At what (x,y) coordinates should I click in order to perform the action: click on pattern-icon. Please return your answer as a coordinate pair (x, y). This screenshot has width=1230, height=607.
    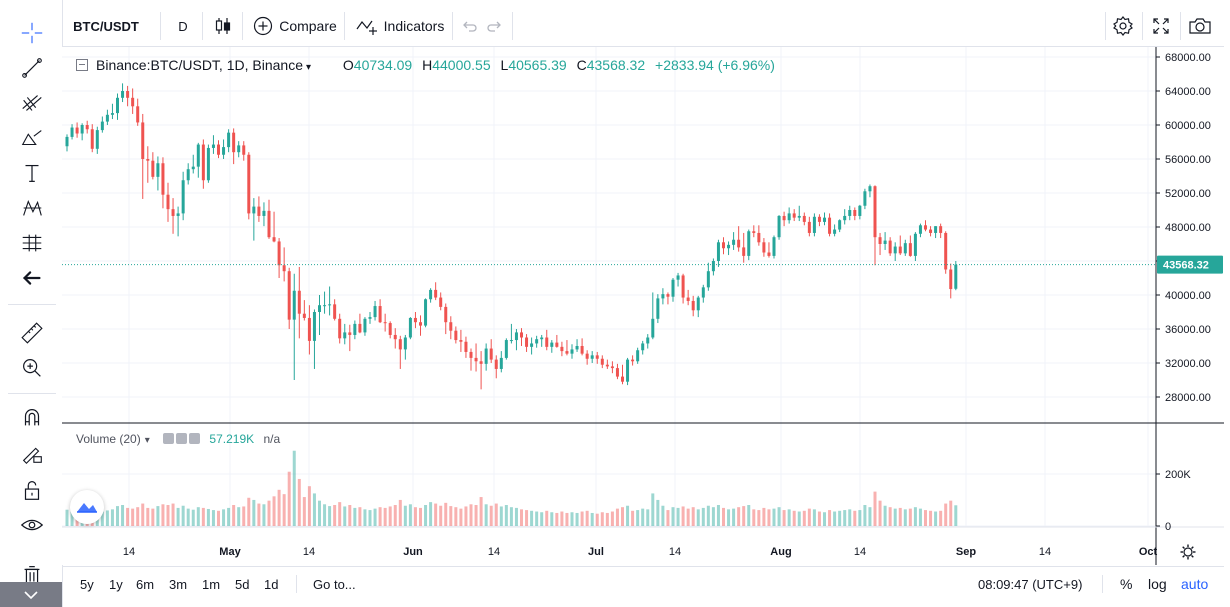
    Looking at the image, I should click on (32, 208).